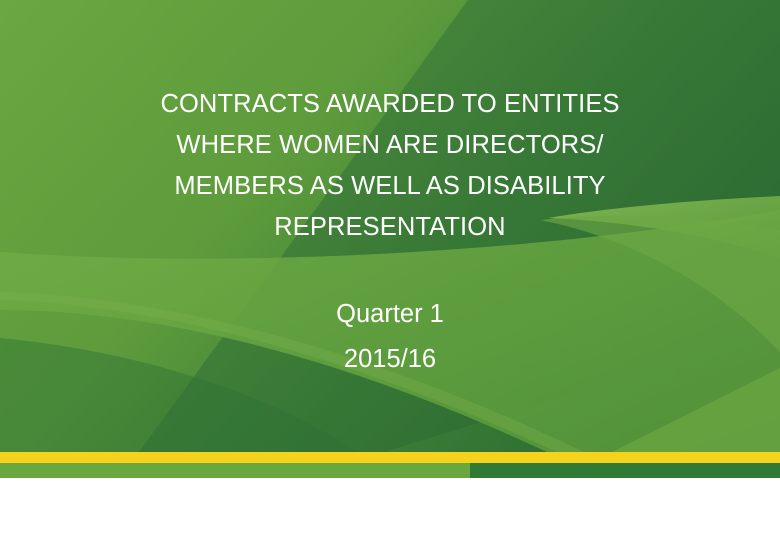  I want to click on subtitle-line-quarter: Quarter 1, so click(390, 314).